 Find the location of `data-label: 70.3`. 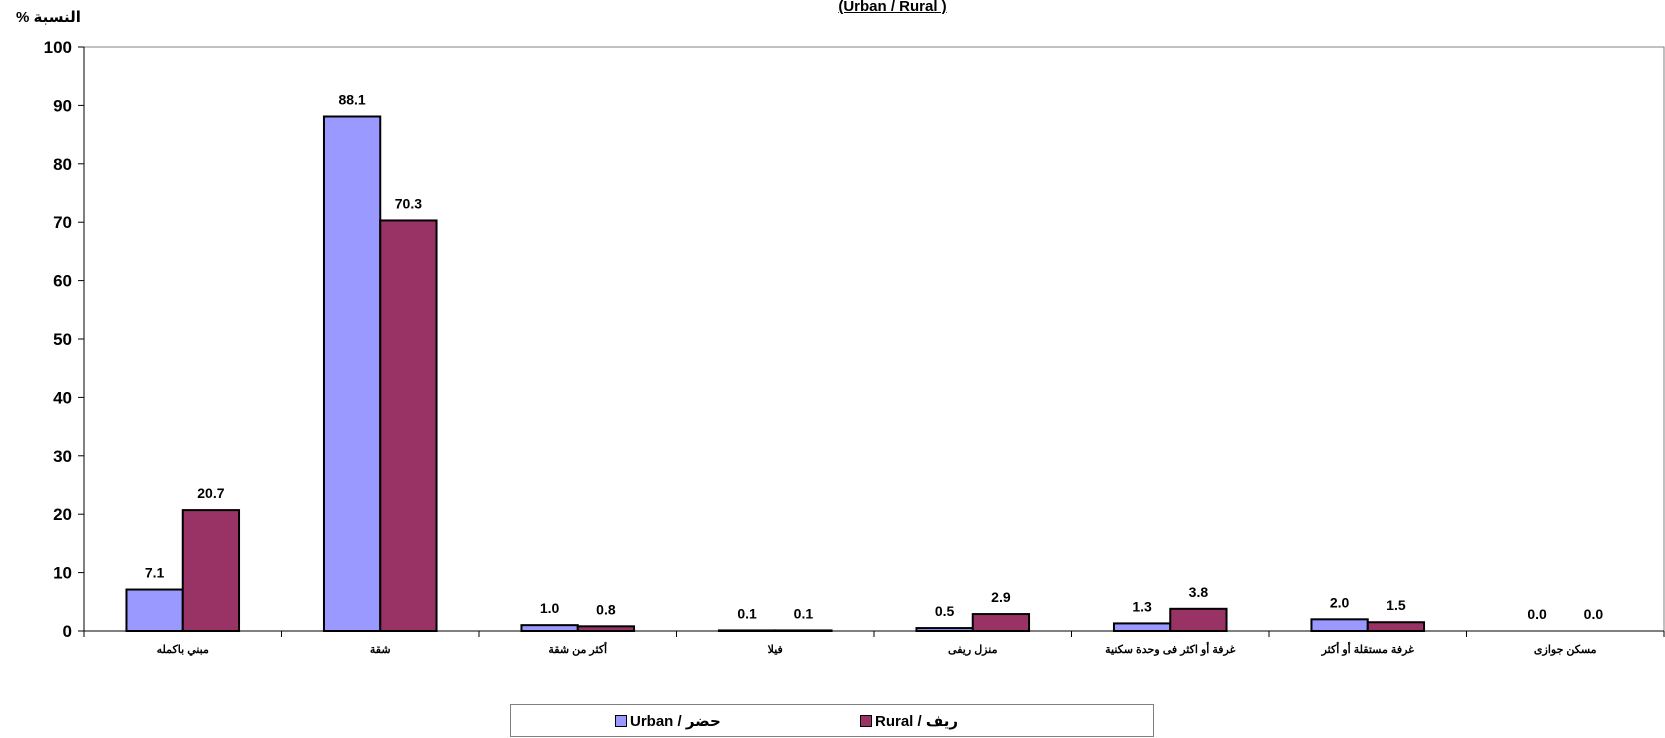

data-label: 70.3 is located at coordinates (408, 203).